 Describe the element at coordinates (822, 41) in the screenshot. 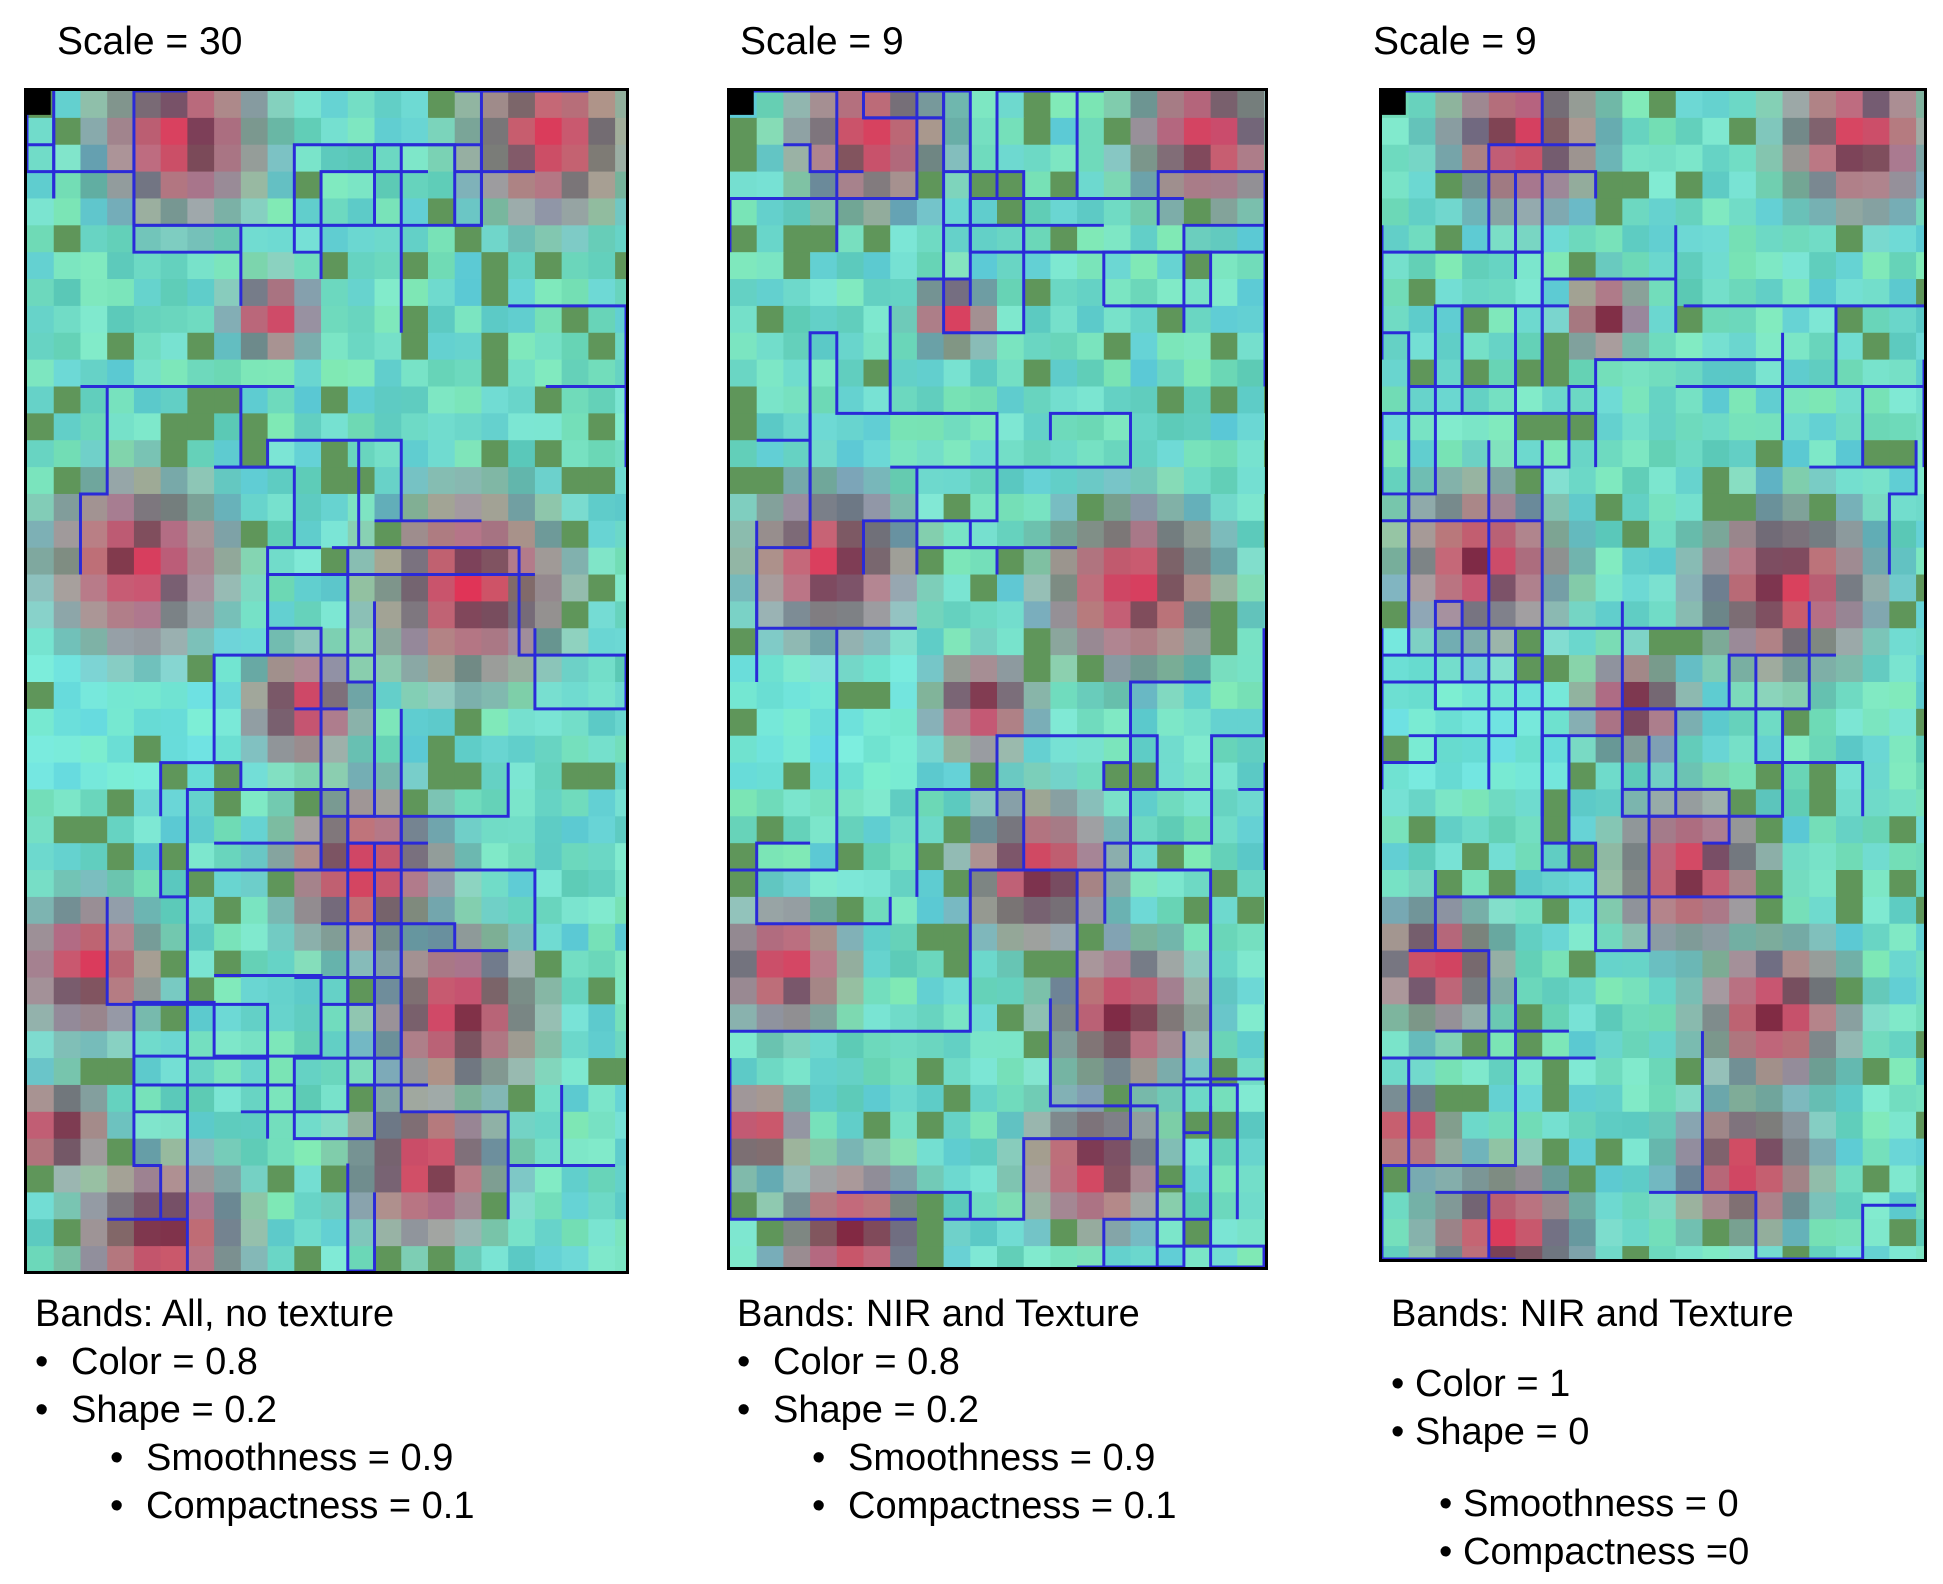

I see `scale-label-2: Scale = 9` at that location.